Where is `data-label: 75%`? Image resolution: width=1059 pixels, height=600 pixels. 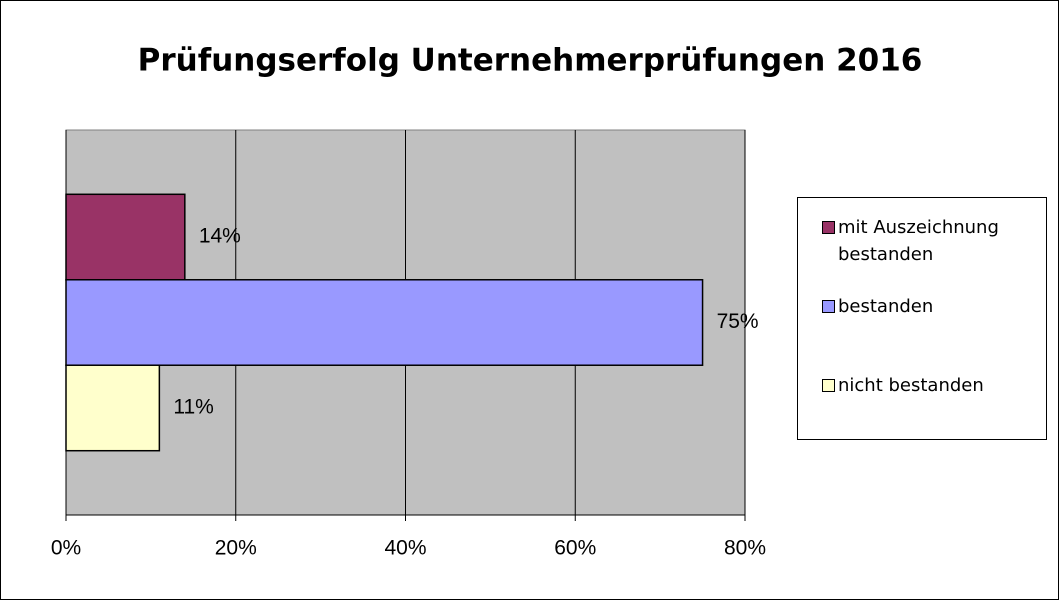 data-label: 75% is located at coordinates (738, 321).